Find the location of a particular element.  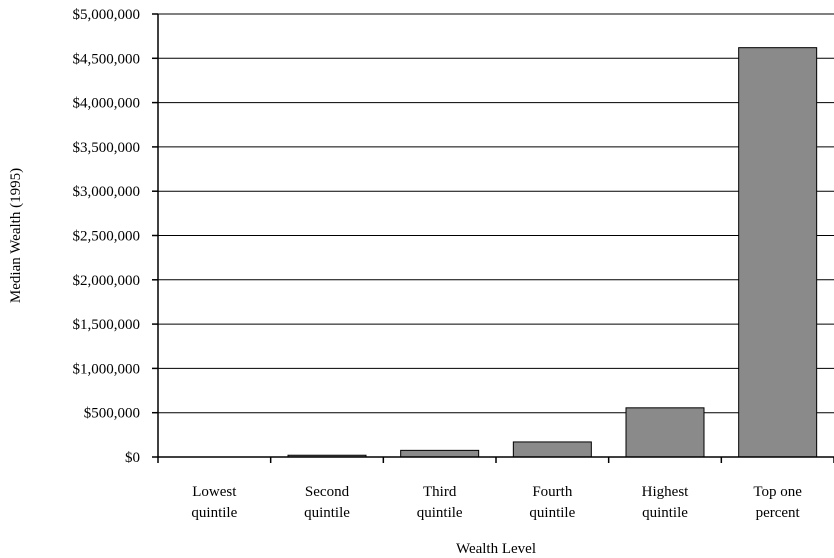

y-tick-label: $3,000,000 is located at coordinates (107, 192).